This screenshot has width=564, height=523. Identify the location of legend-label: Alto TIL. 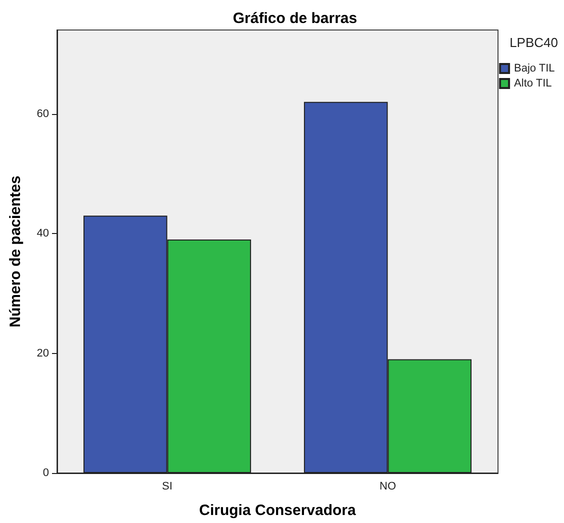
(533, 84).